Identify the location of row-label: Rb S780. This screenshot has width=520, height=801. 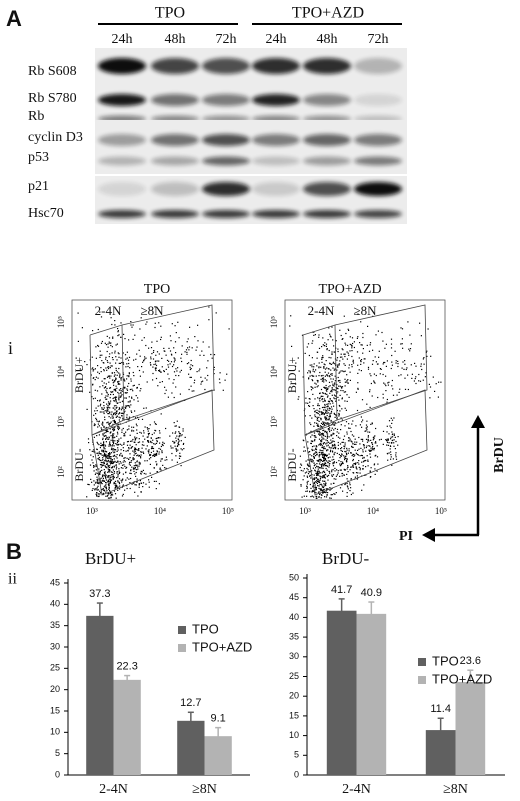
(52, 98).